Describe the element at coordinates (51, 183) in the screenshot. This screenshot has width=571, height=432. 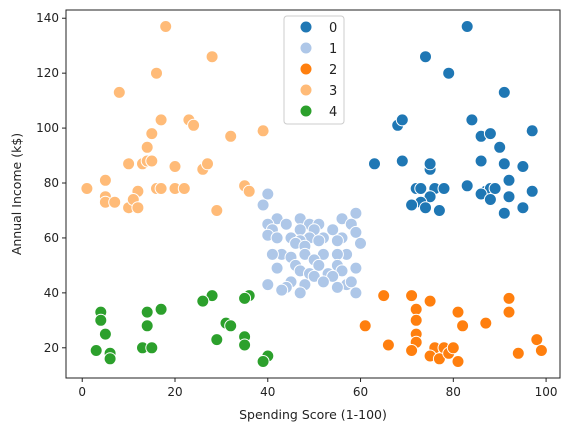
I see `y-axis-ticks: 20 40 60 80 100 120 140` at that location.